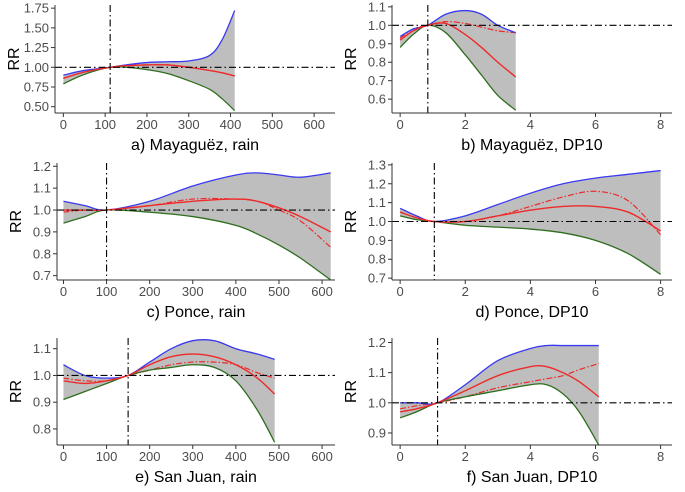 This screenshot has height=492, width=685. What do you see at coordinates (36, 8) in the screenshot?
I see `y-tick-label: 1.75` at bounding box center [36, 8].